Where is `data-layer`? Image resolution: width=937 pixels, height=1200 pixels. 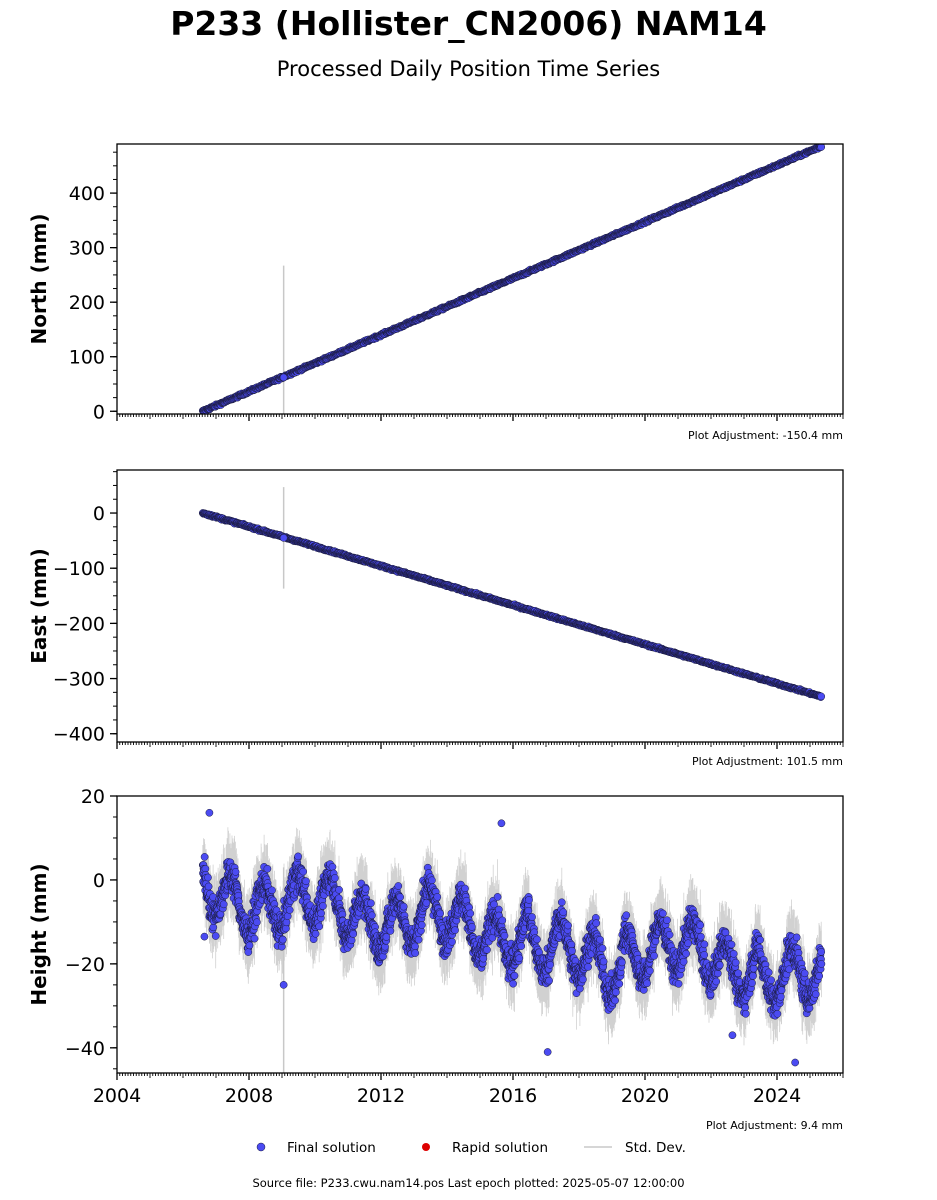
data-layer is located at coordinates (512, 594).